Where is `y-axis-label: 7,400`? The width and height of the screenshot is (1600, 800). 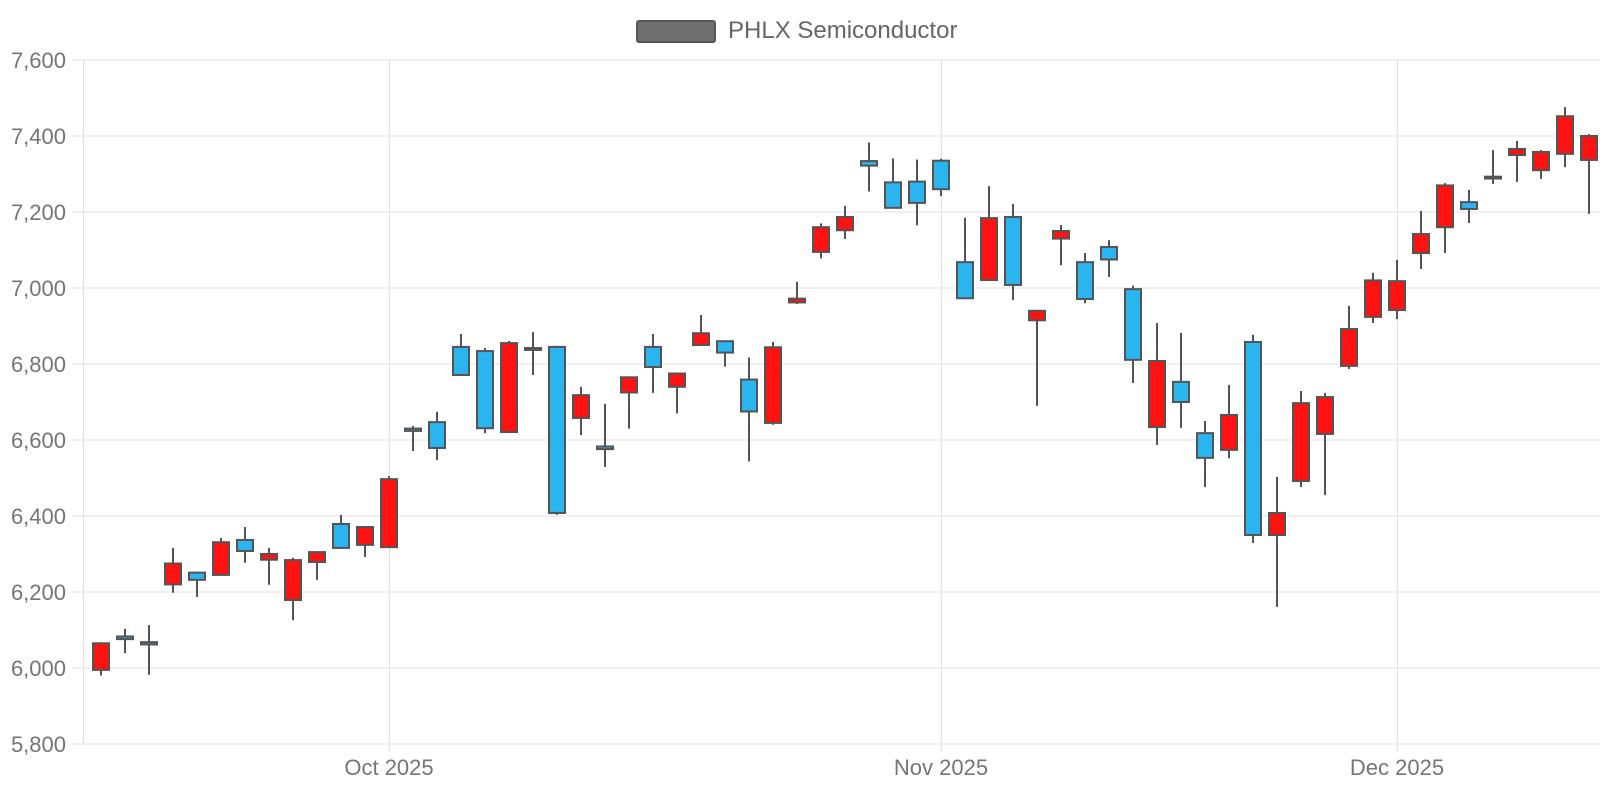 y-axis-label: 7,400 is located at coordinates (38, 136).